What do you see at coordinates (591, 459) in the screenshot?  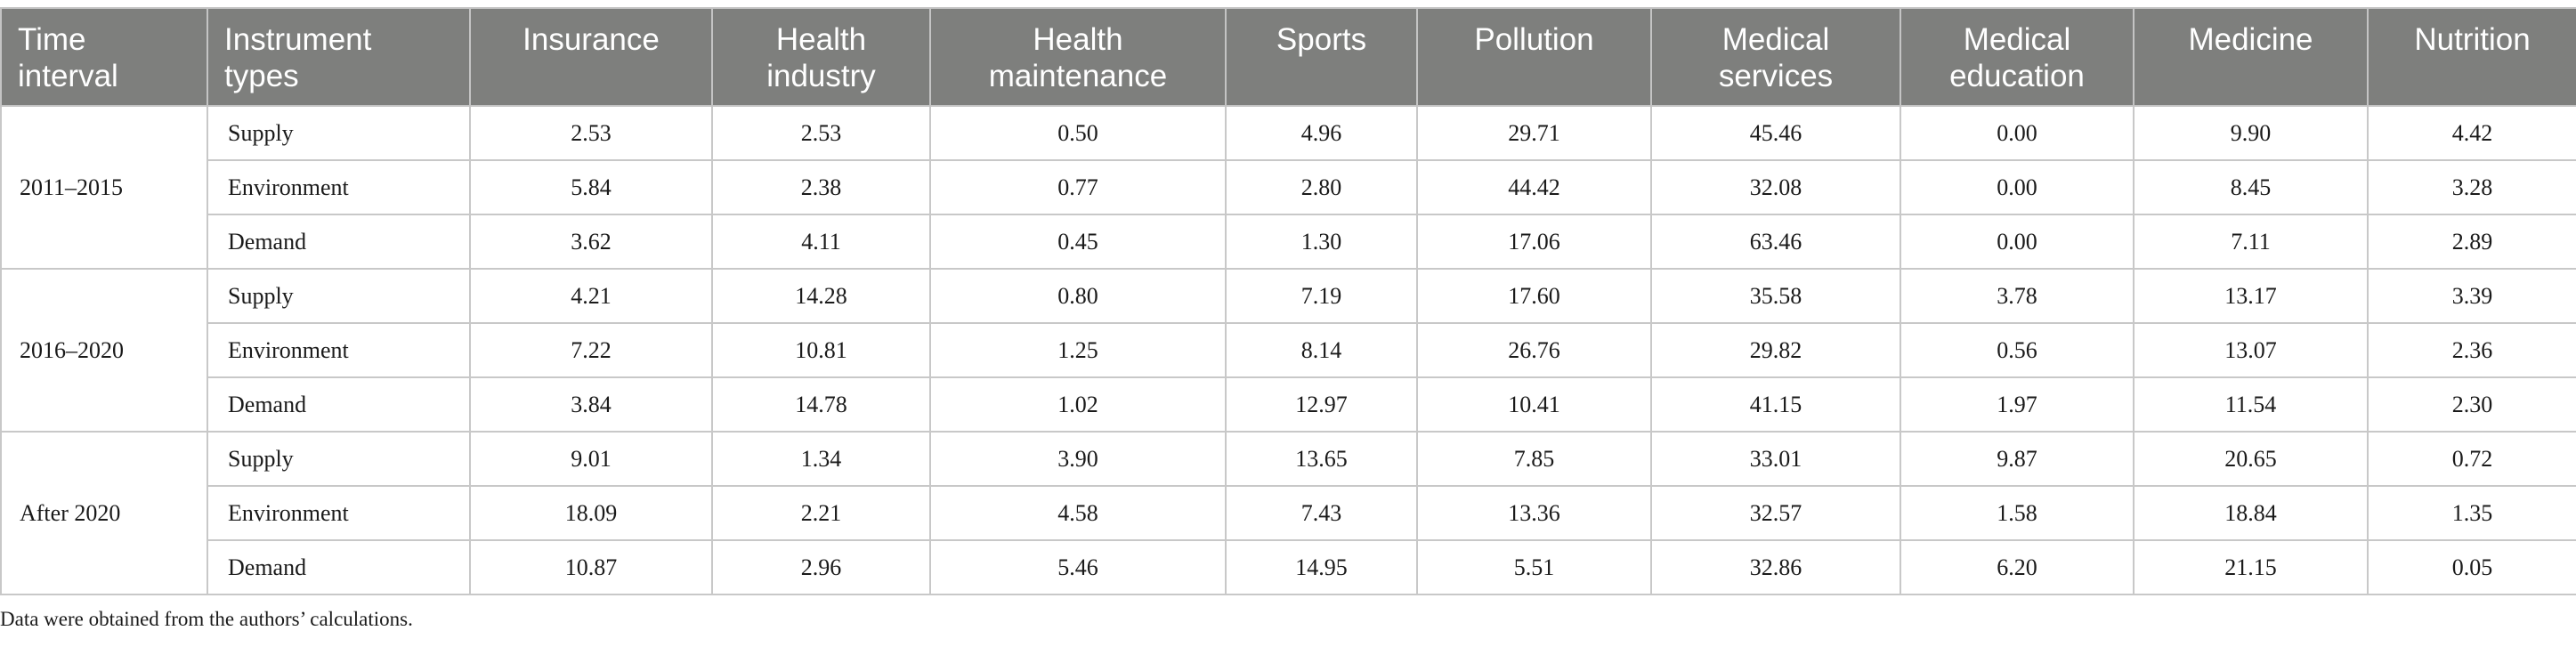 I see `insurance-value-cell: 9.01` at bounding box center [591, 459].